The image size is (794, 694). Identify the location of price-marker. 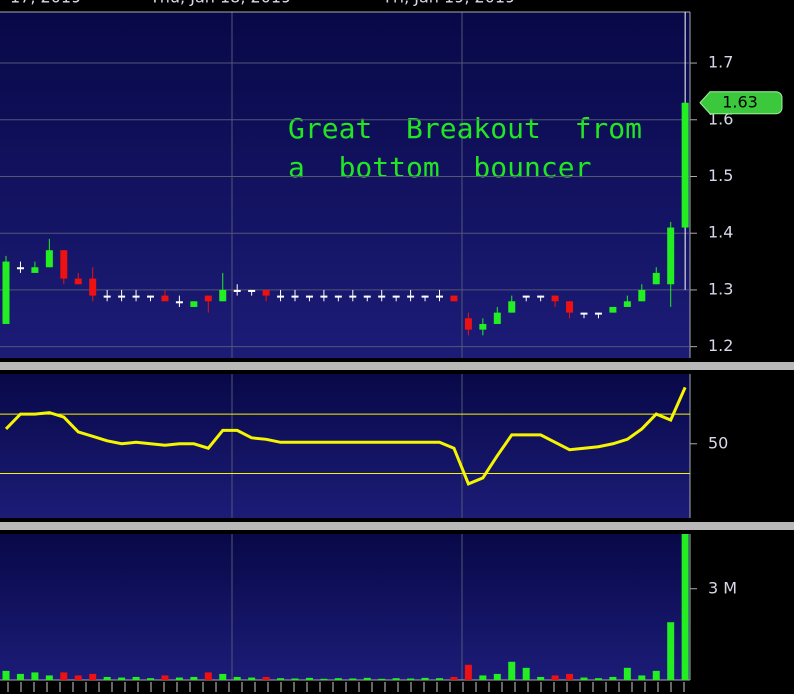
(741, 103).